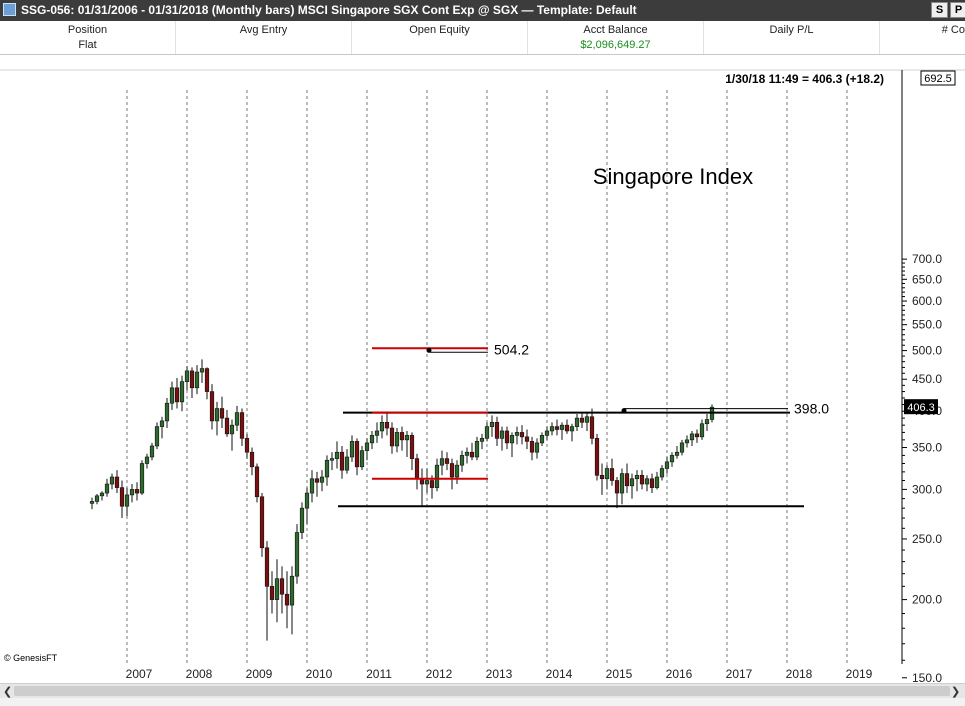  I want to click on acct-balance-column: Acct Balance $2,096,649.27, so click(616, 37).